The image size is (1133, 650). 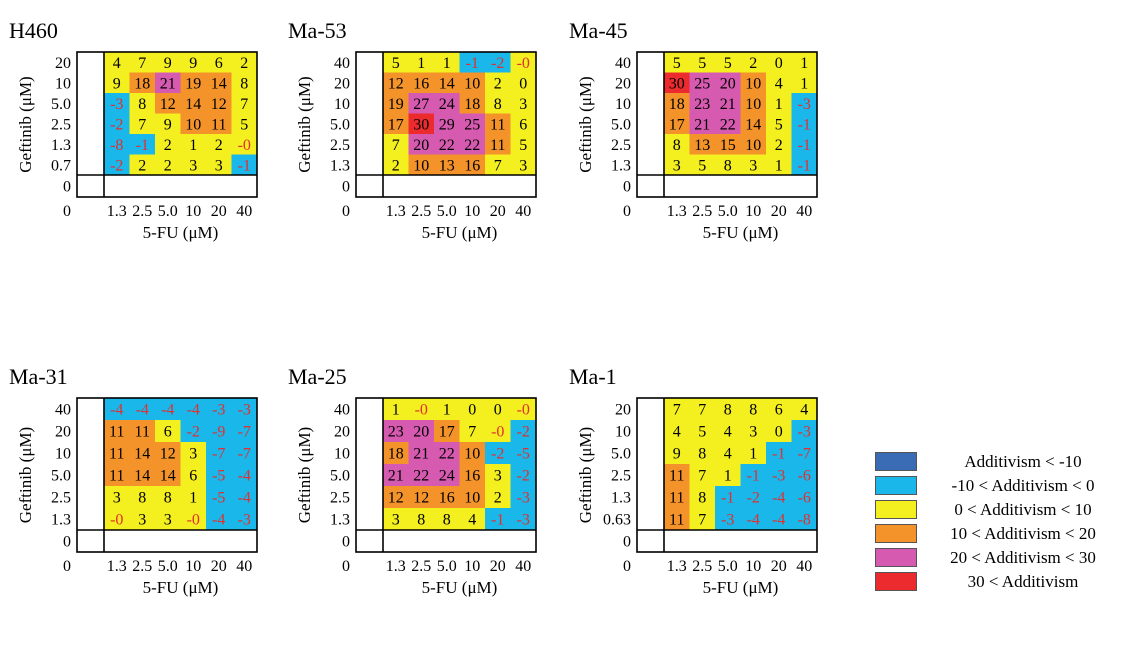 I want to click on cell-label: 15, so click(x=728, y=145).